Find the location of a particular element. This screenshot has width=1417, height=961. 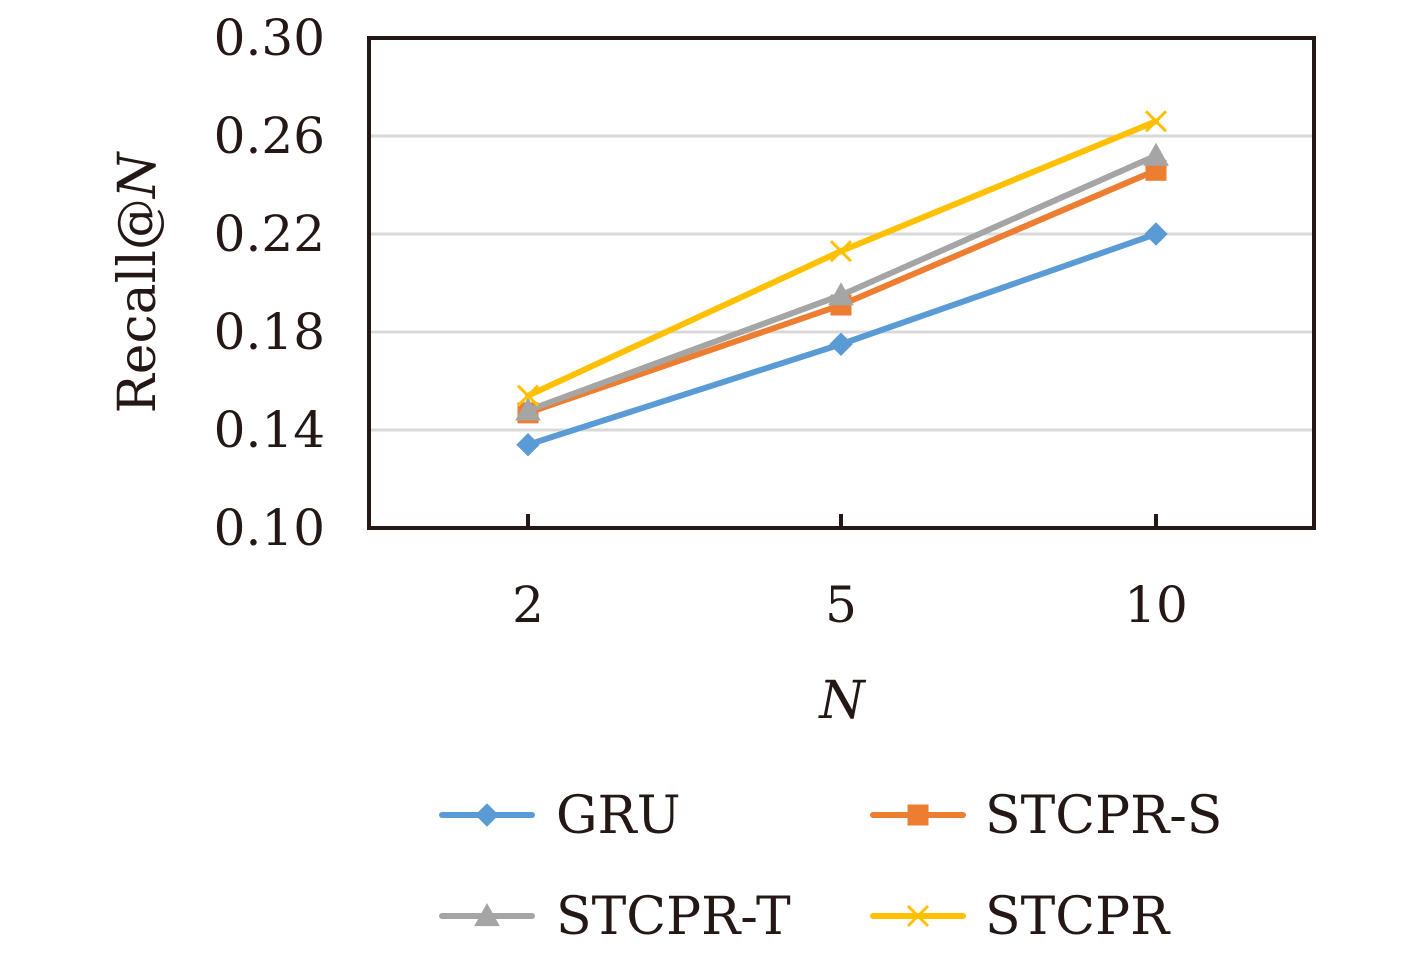

y-tick-label: 0.26 is located at coordinates (269, 136).